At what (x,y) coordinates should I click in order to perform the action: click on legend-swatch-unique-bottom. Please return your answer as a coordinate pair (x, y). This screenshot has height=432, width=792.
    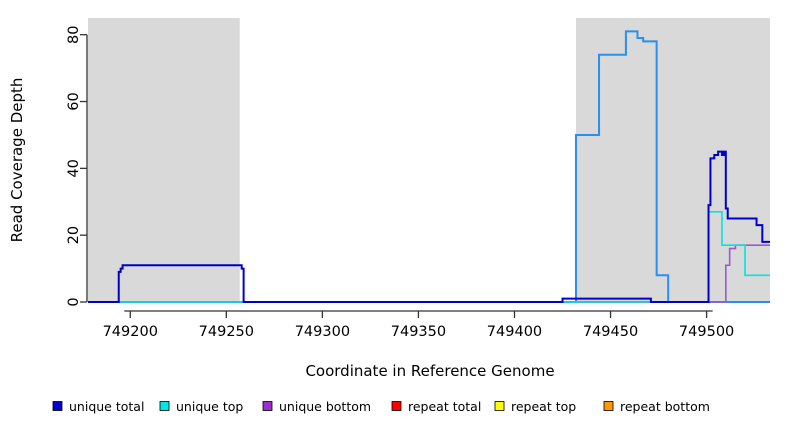
    Looking at the image, I should click on (267, 406).